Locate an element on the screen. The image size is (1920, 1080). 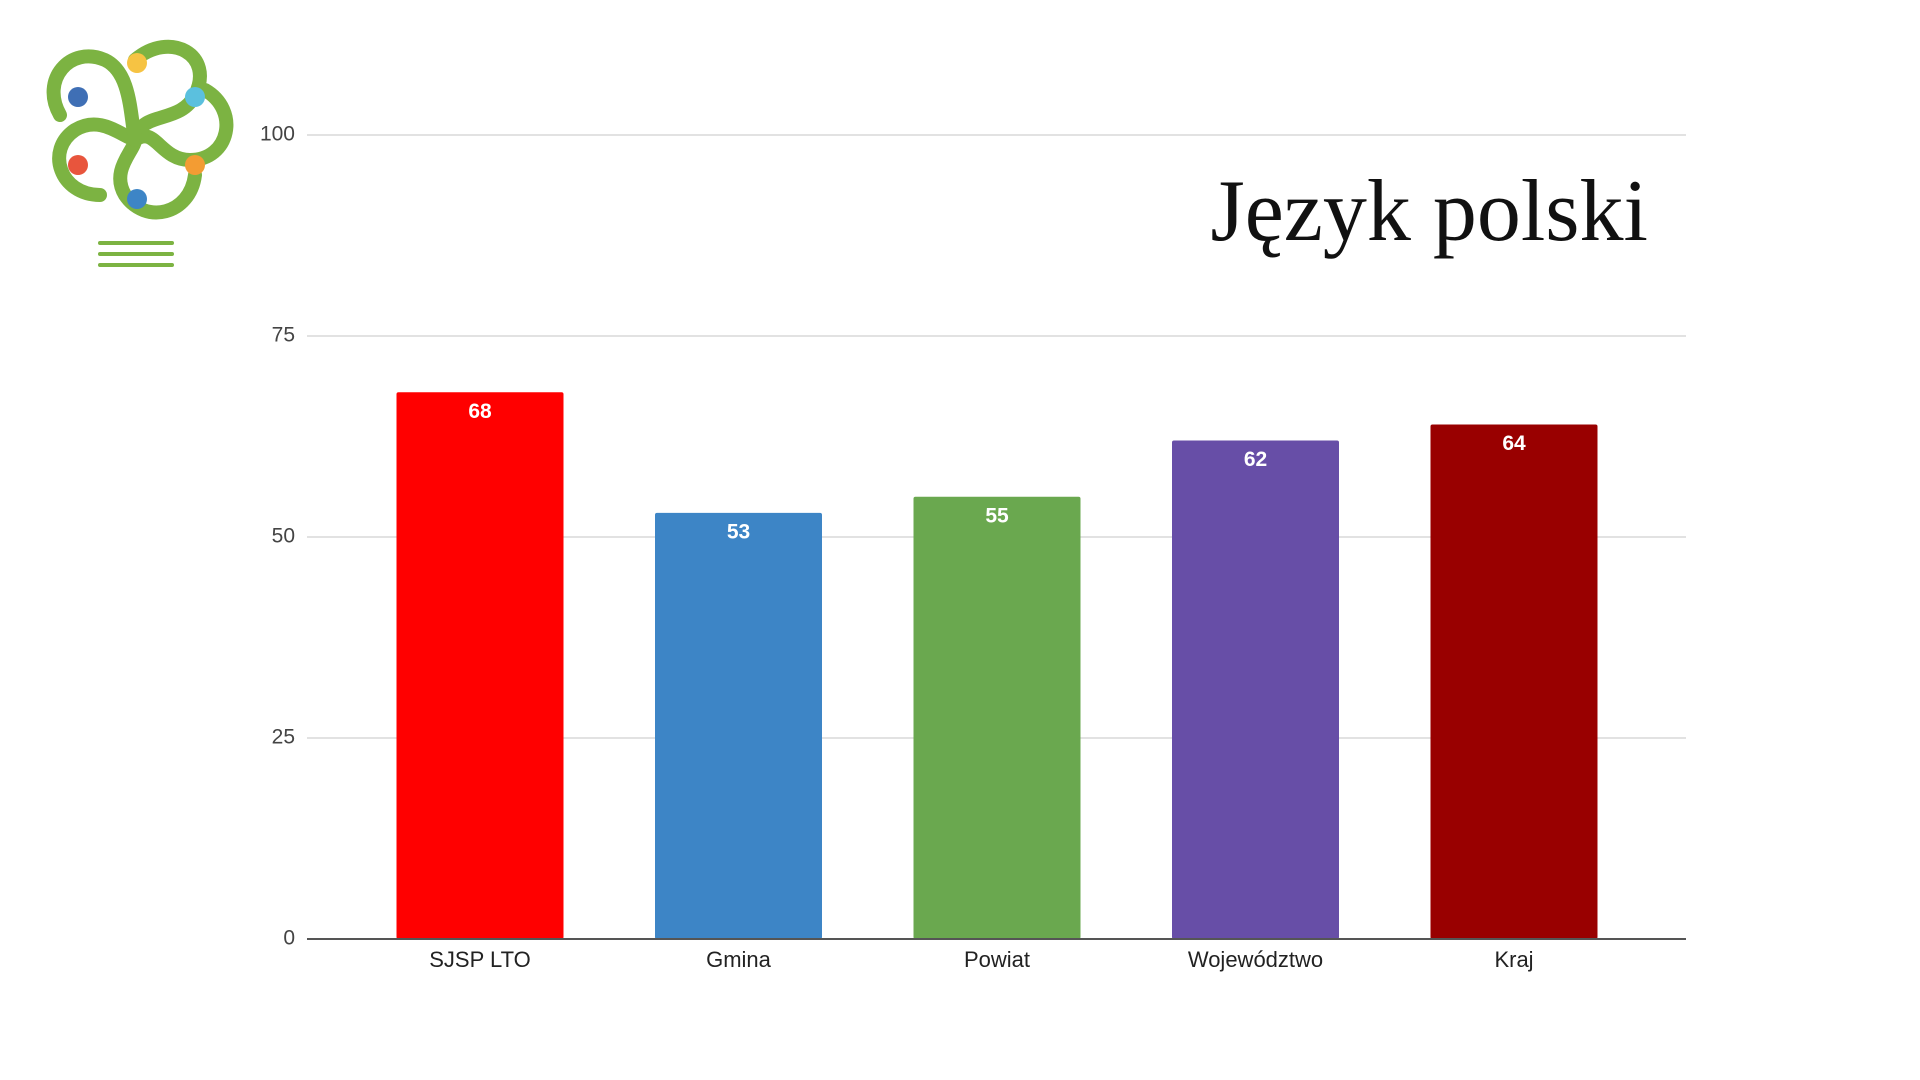
x-tick-label: SJSP LTO is located at coordinates (480, 959).